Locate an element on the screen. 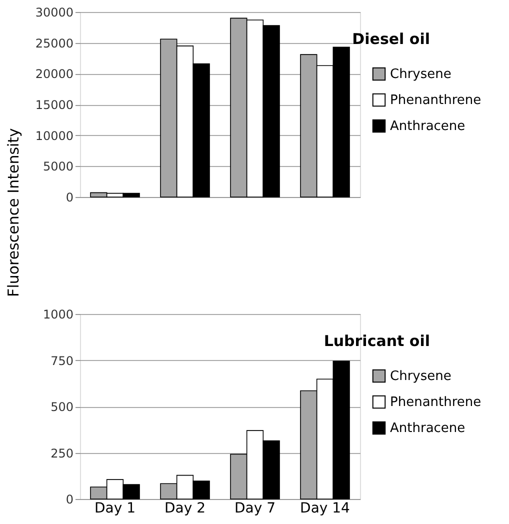  x-tick-label: Day 14 is located at coordinates (325, 508).